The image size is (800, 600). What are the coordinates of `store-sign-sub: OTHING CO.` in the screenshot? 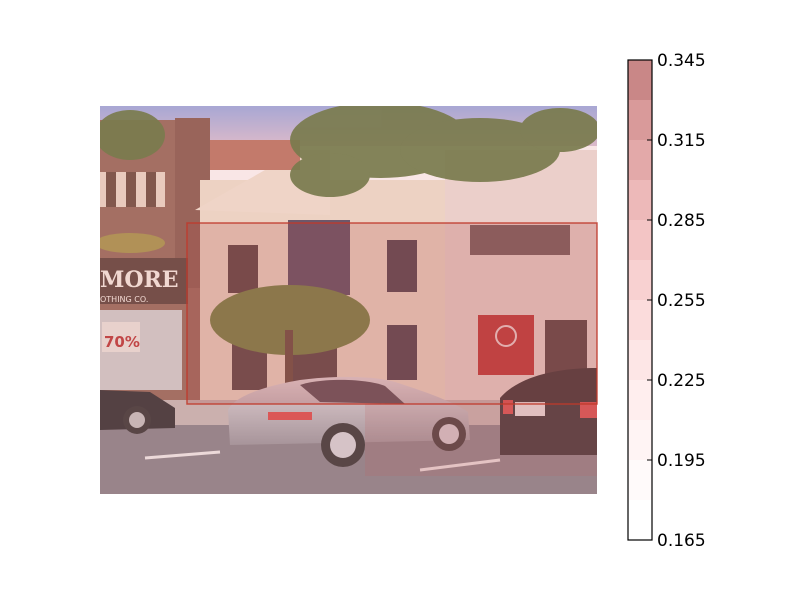 It's located at (124, 299).